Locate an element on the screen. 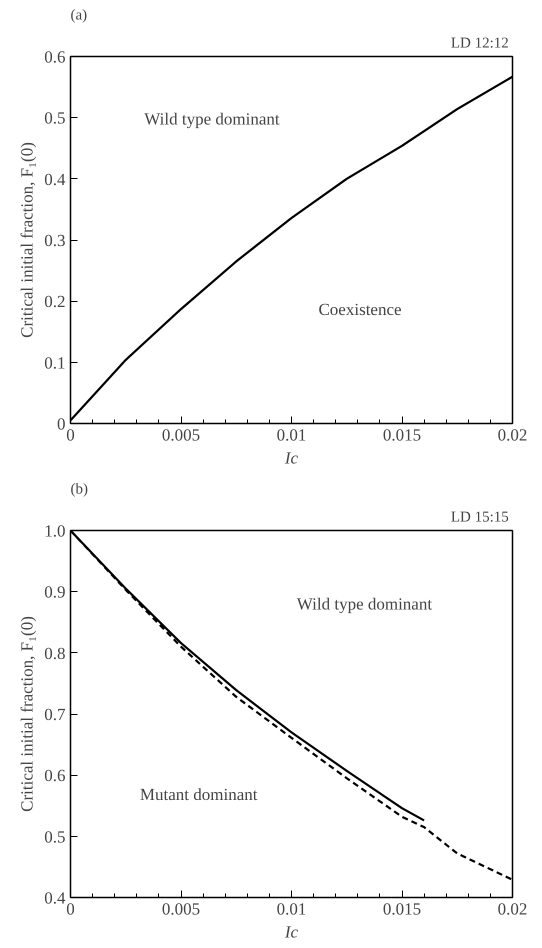  chart-subtitle: LD 12:12 is located at coordinates (479, 44).